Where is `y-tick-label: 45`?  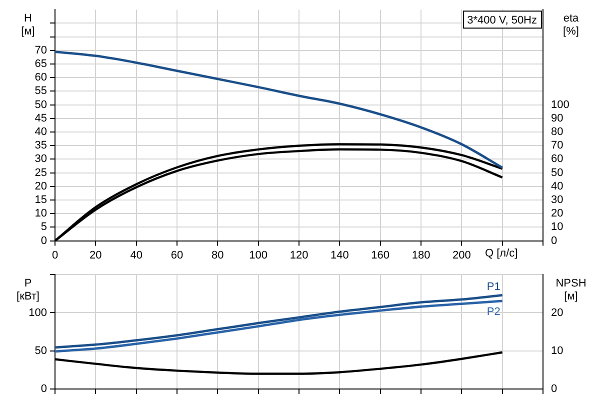 y-tick-label: 45 is located at coordinates (40, 118).